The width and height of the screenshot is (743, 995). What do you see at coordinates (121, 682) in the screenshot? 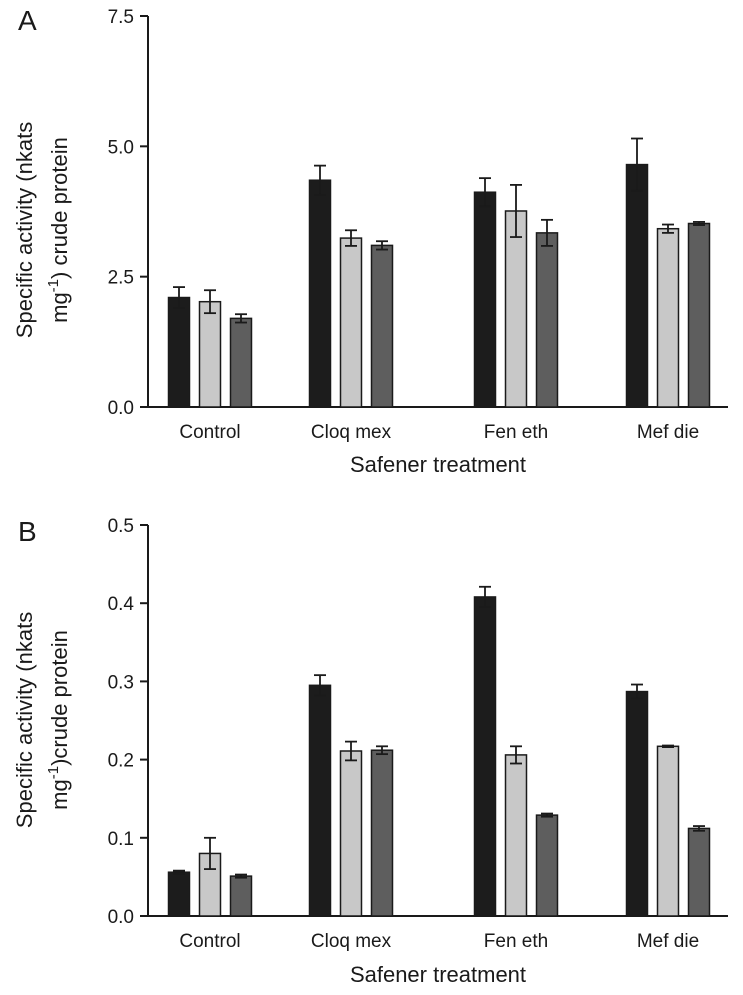
I see `y-tick-label: 0.3` at bounding box center [121, 682].